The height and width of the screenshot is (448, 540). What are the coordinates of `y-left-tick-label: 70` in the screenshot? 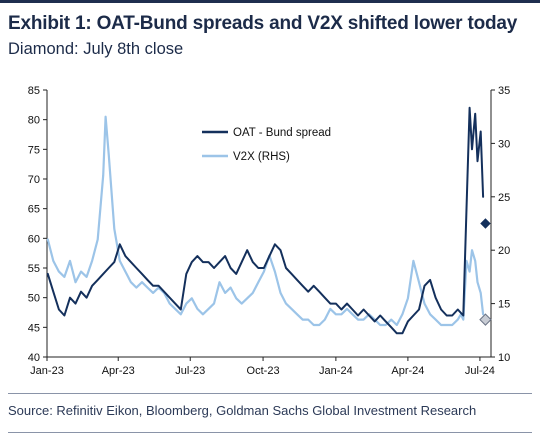 It's located at (34, 180).